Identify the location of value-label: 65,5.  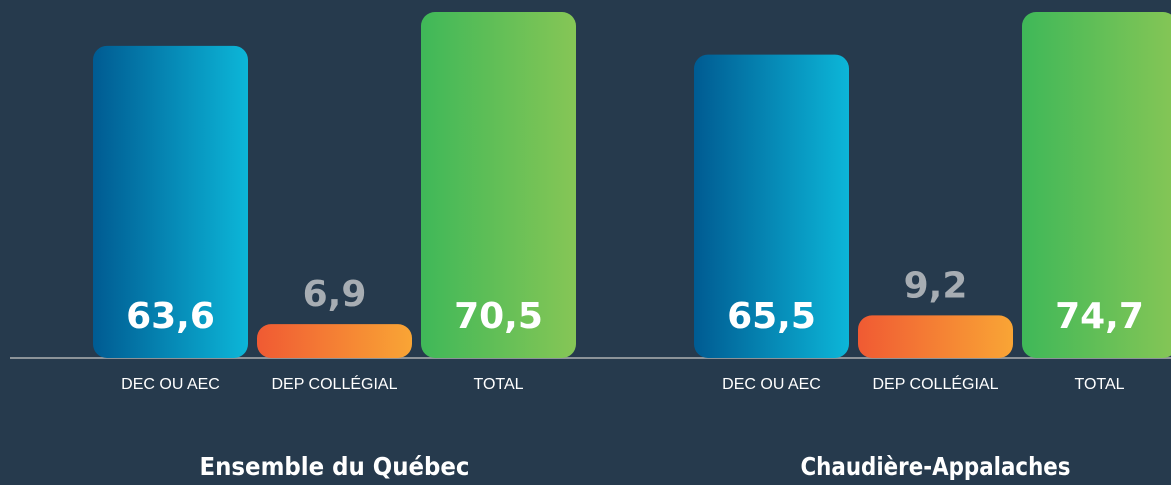
(771, 316).